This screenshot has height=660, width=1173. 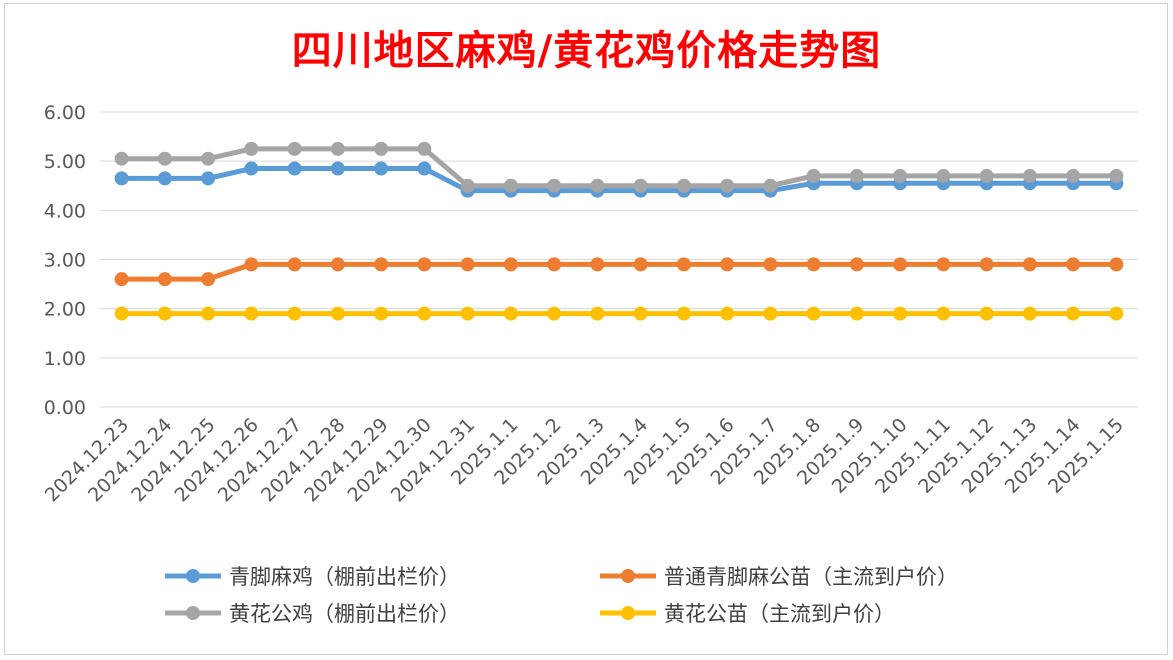 I want to click on y-axis-ticks: 0.00 1.00 2.00 3.00 4.00 5.00 6.00, so click(x=65, y=260).